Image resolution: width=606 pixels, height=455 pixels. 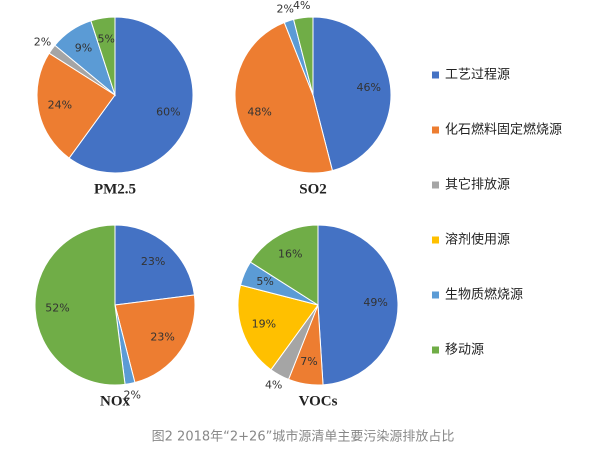 I want to click on legend-label: 工艺过程源, so click(x=477, y=75).